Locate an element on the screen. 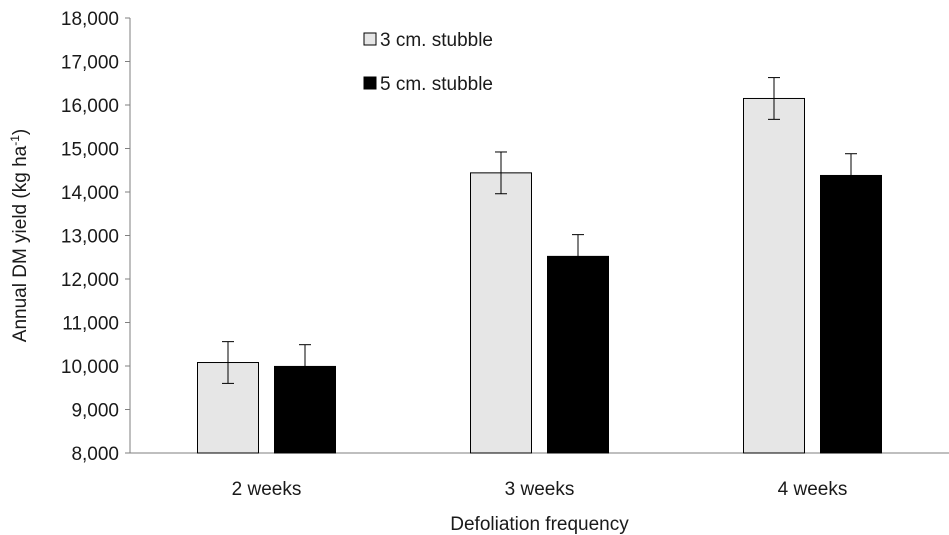 This screenshot has width=949, height=535. y-tick-label: 11,000 is located at coordinates (90, 324).